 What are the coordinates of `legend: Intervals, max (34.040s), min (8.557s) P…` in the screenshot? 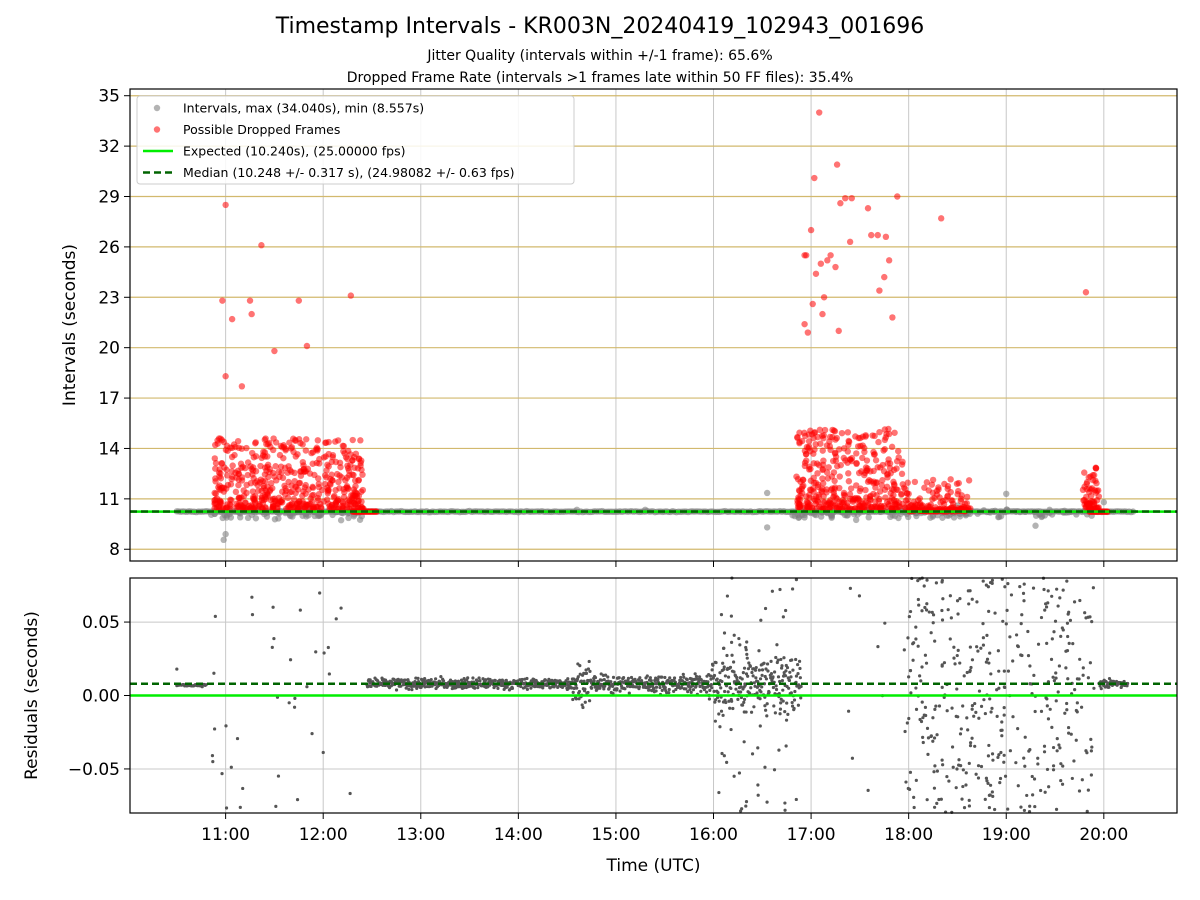 It's located at (355, 140).